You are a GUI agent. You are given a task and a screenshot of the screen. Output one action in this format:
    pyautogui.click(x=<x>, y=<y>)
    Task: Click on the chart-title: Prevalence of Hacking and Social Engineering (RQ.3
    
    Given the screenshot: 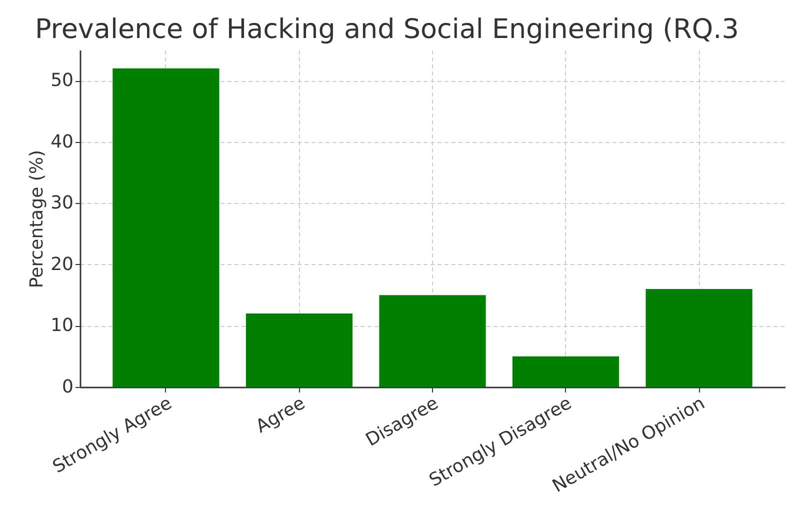 What is the action you would take?
    pyautogui.click(x=387, y=29)
    